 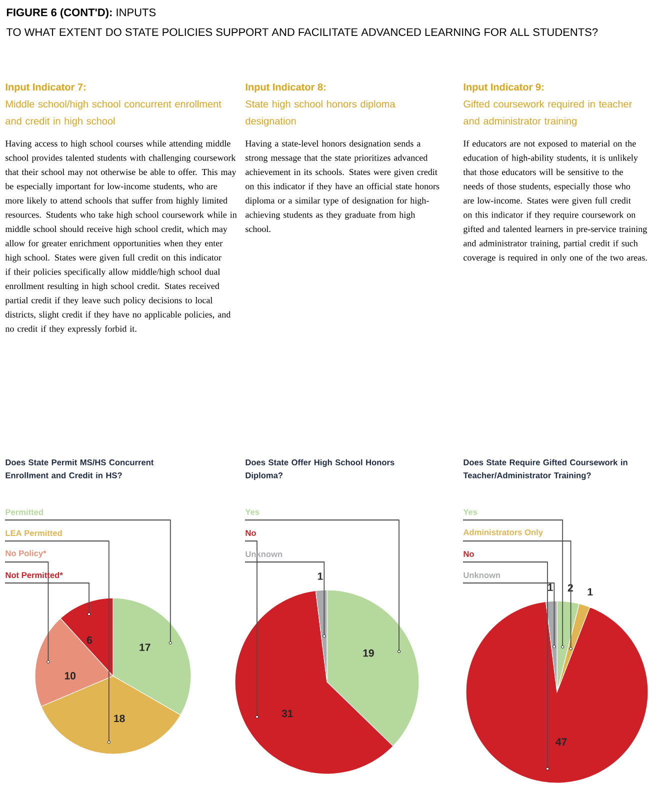 I want to click on text: Having a state-level honors designation sends a strong message that the state prioritizes advanced achievement in its schools. States were given credit on this indicator if they have an official state honors diploma or a similar type of designation for high-achieving students as they graduate from high school., so click(x=342, y=186).